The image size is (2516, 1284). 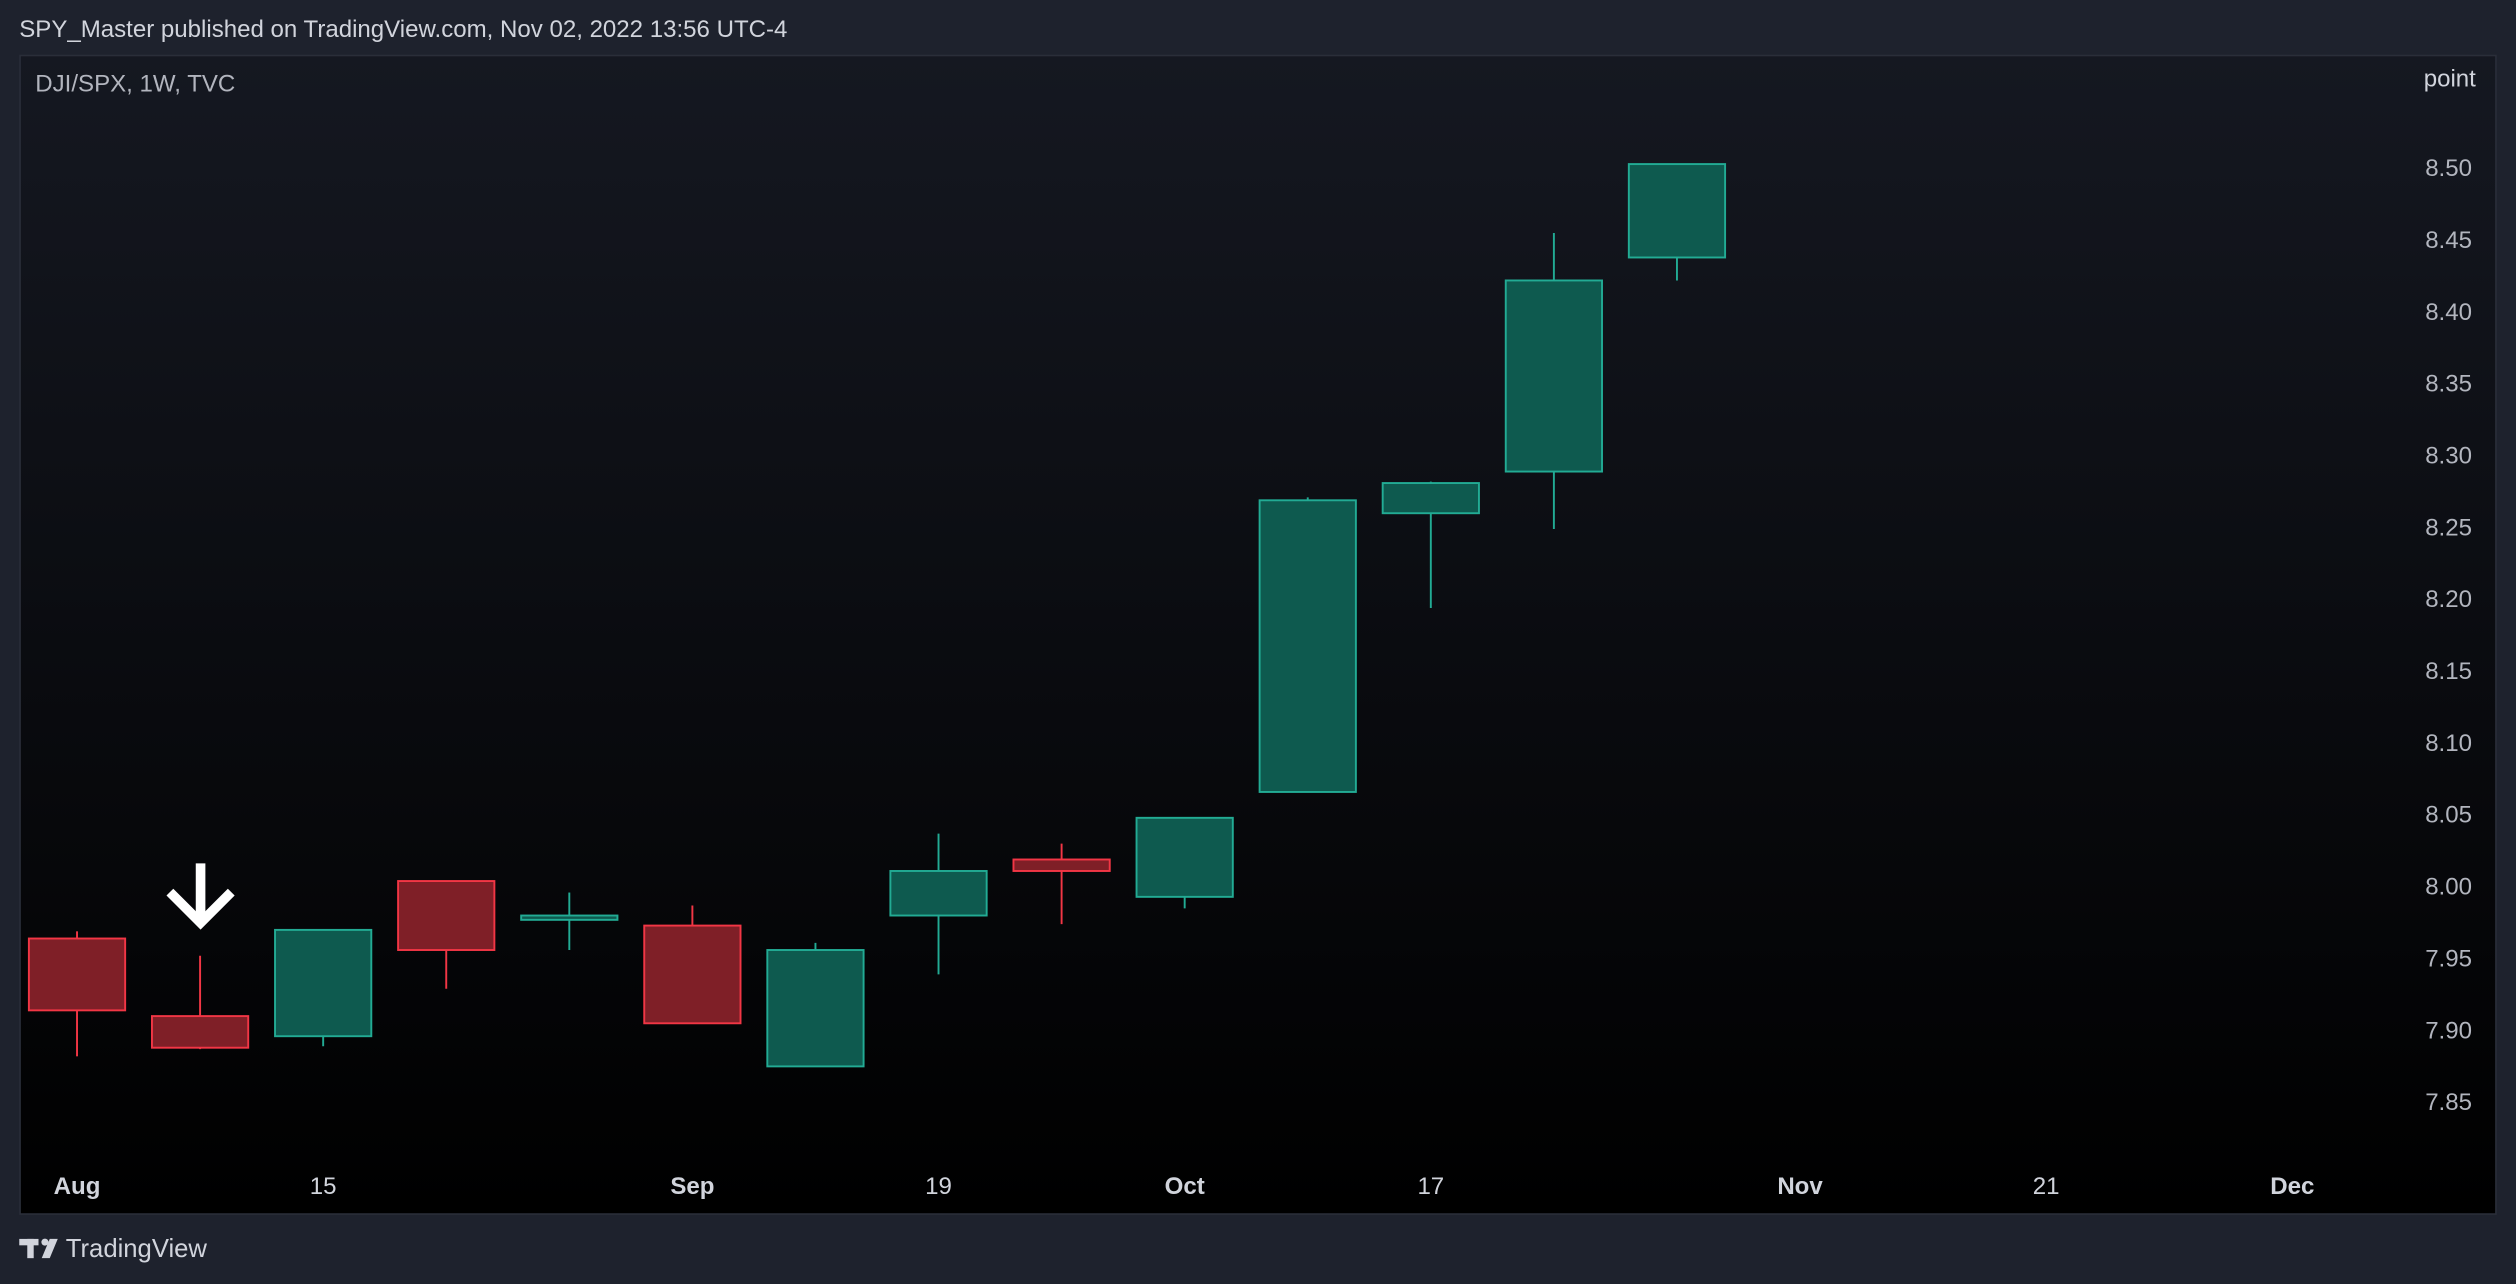 I want to click on annotation-arrow, so click(x=200, y=896).